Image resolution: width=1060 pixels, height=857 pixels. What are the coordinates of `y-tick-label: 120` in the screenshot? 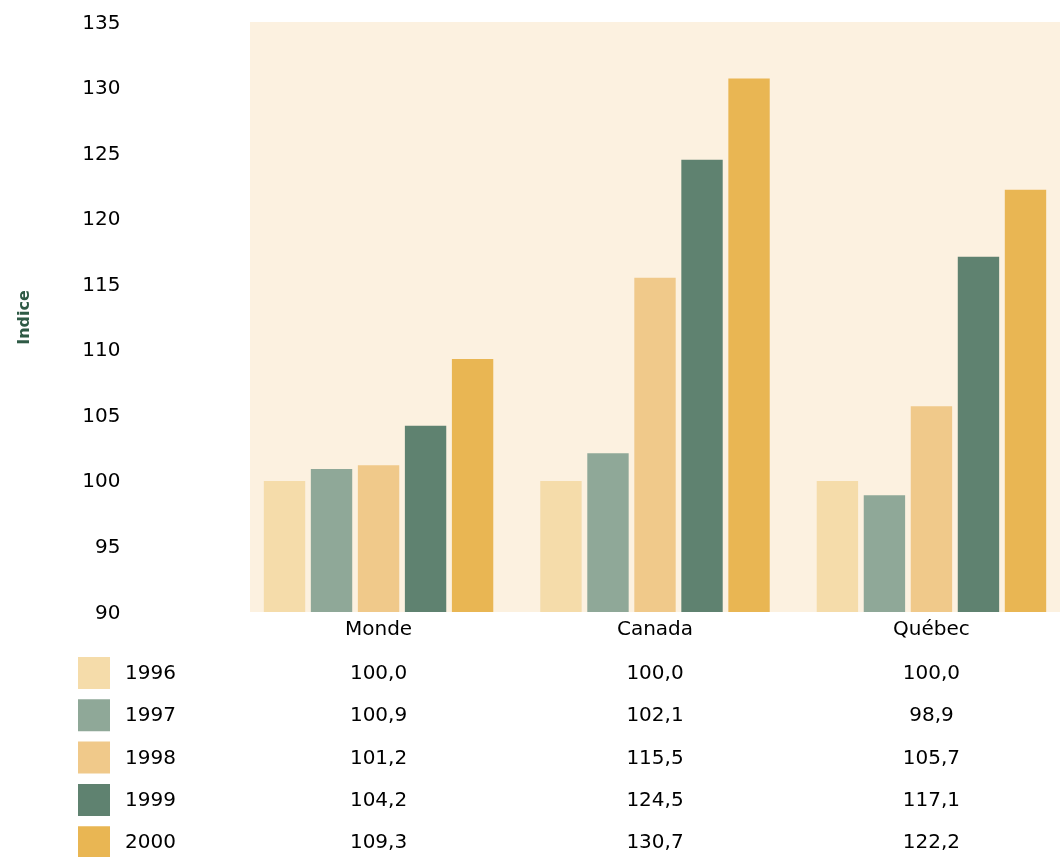 It's located at (101, 218).